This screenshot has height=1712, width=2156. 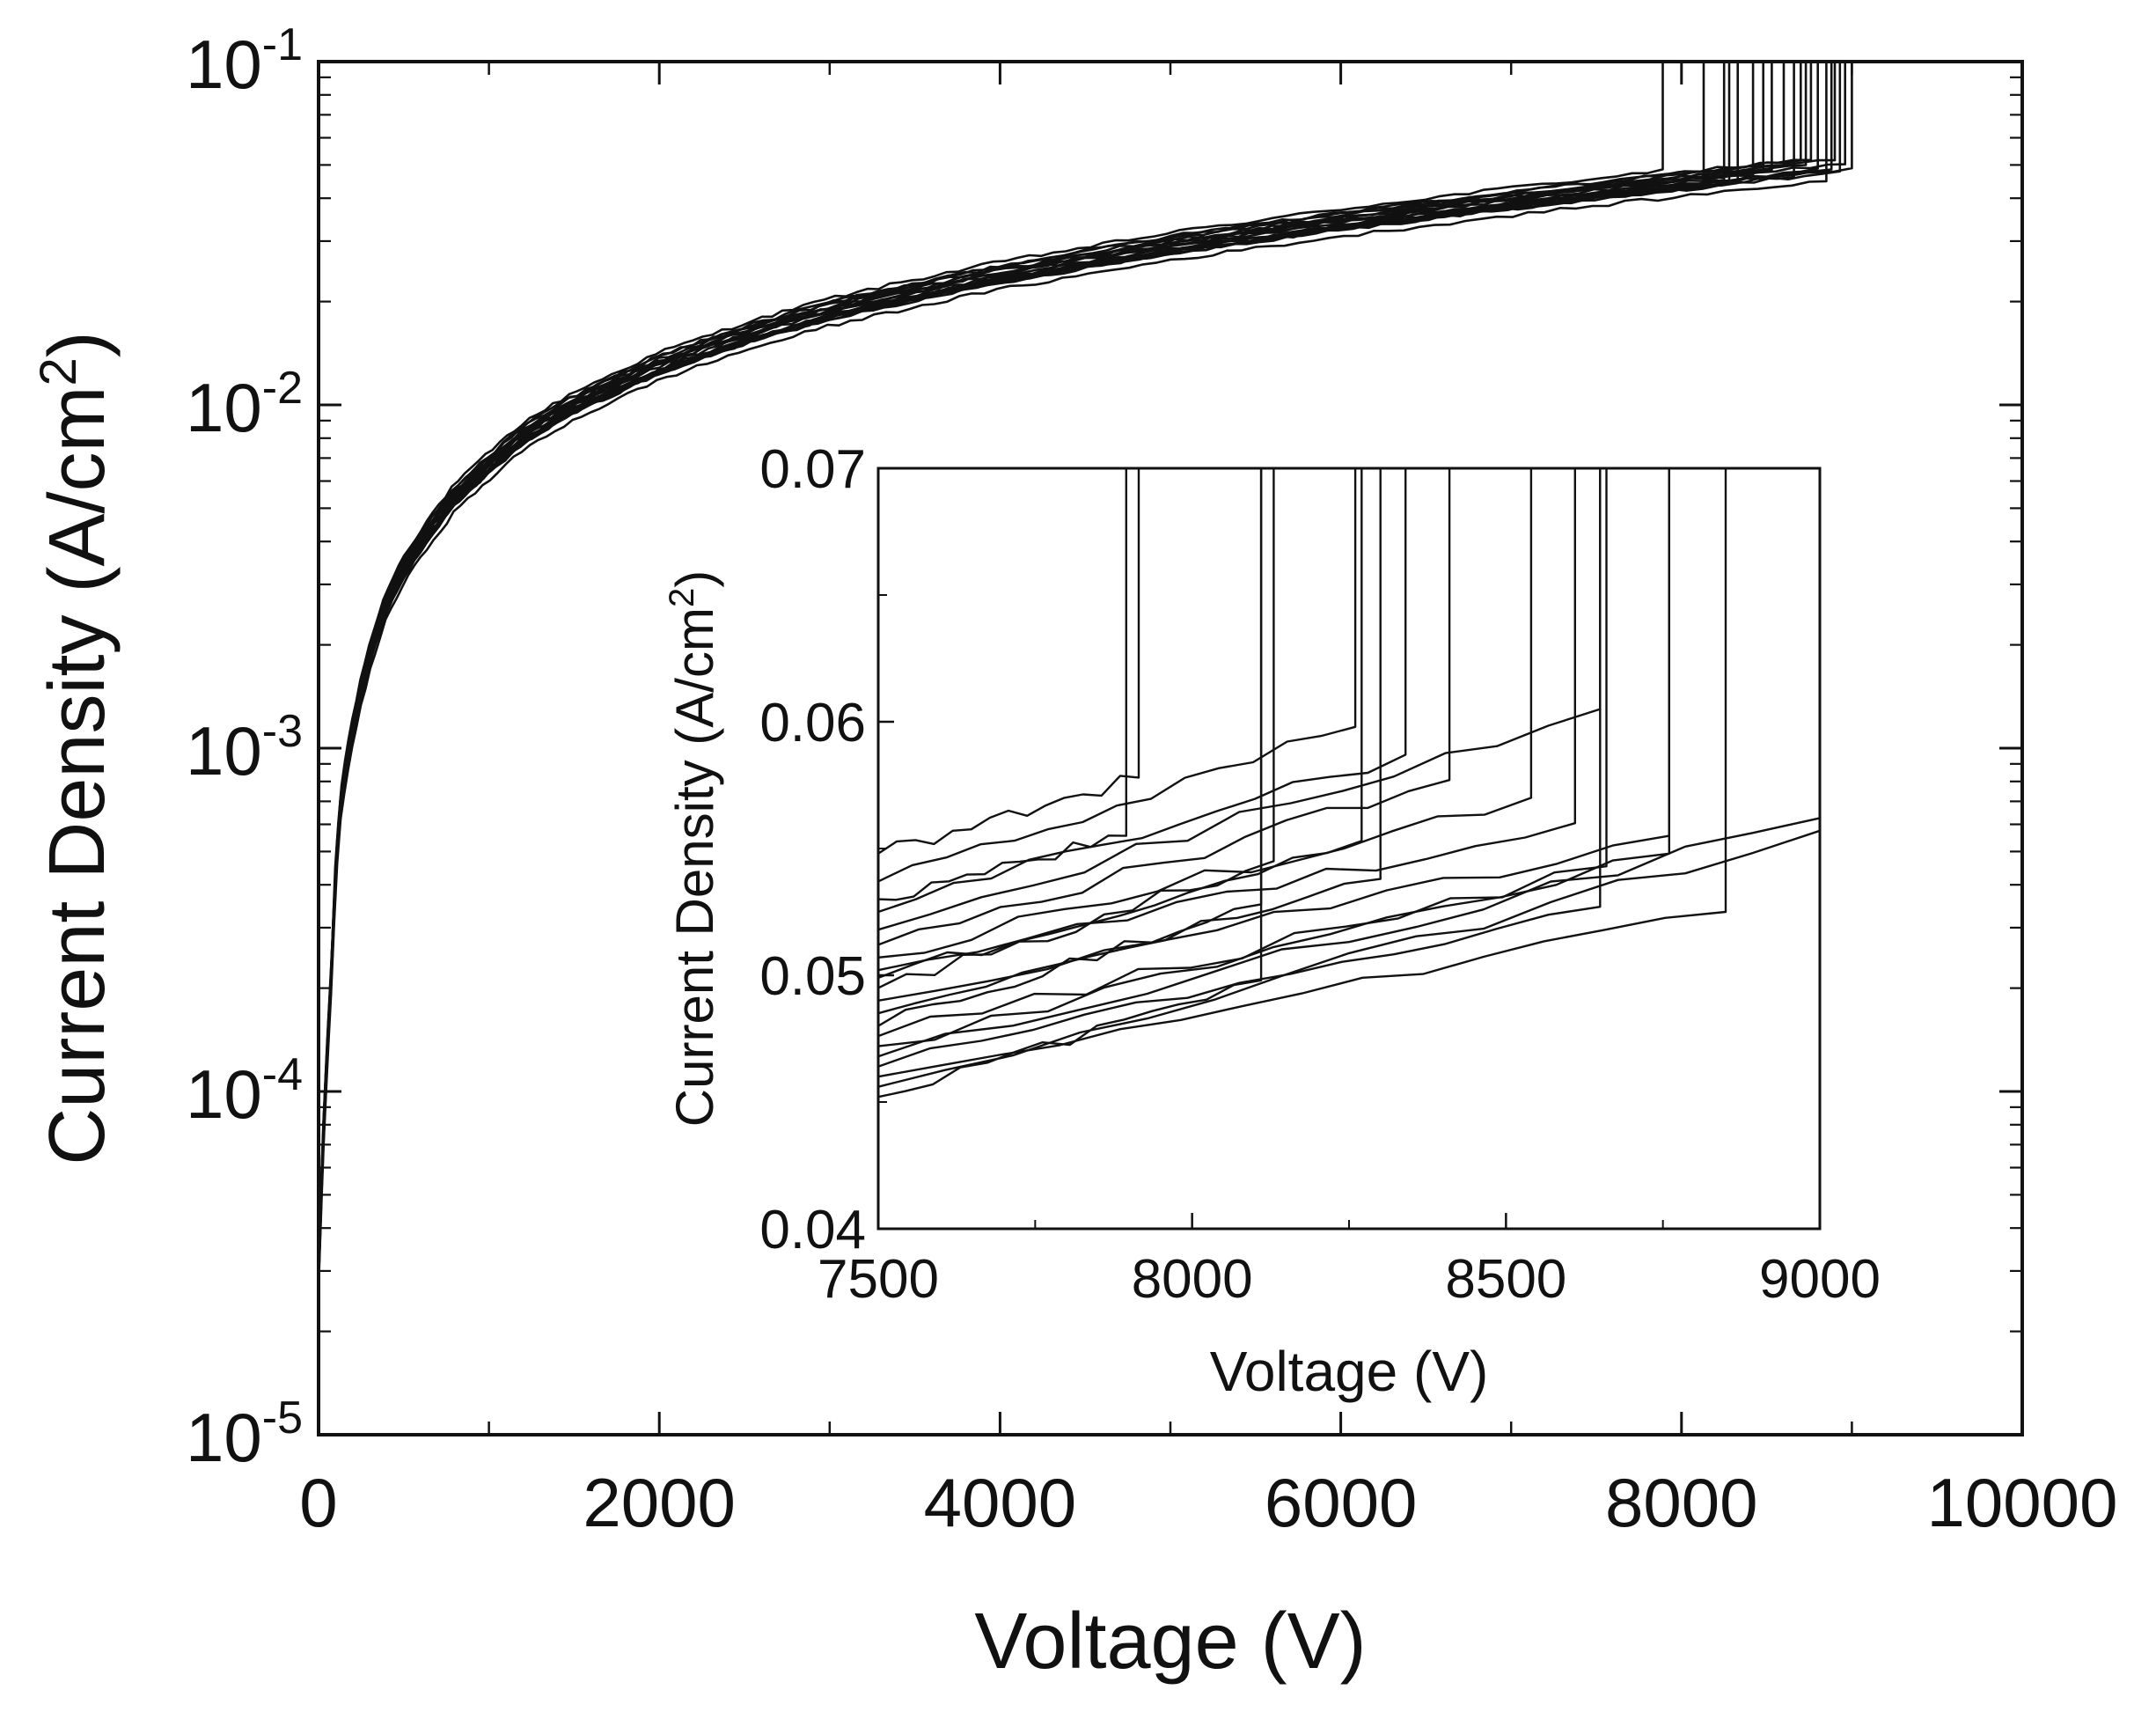 I want to click on inset-y-axis-title-superscript: 2, so click(x=682, y=597).